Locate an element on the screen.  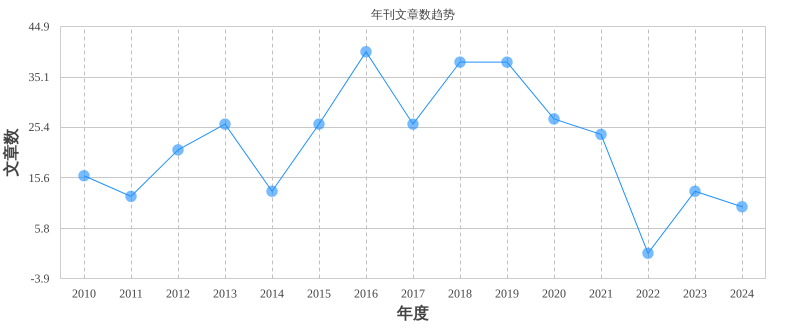
x-tick-label: 2015 is located at coordinates (319, 293).